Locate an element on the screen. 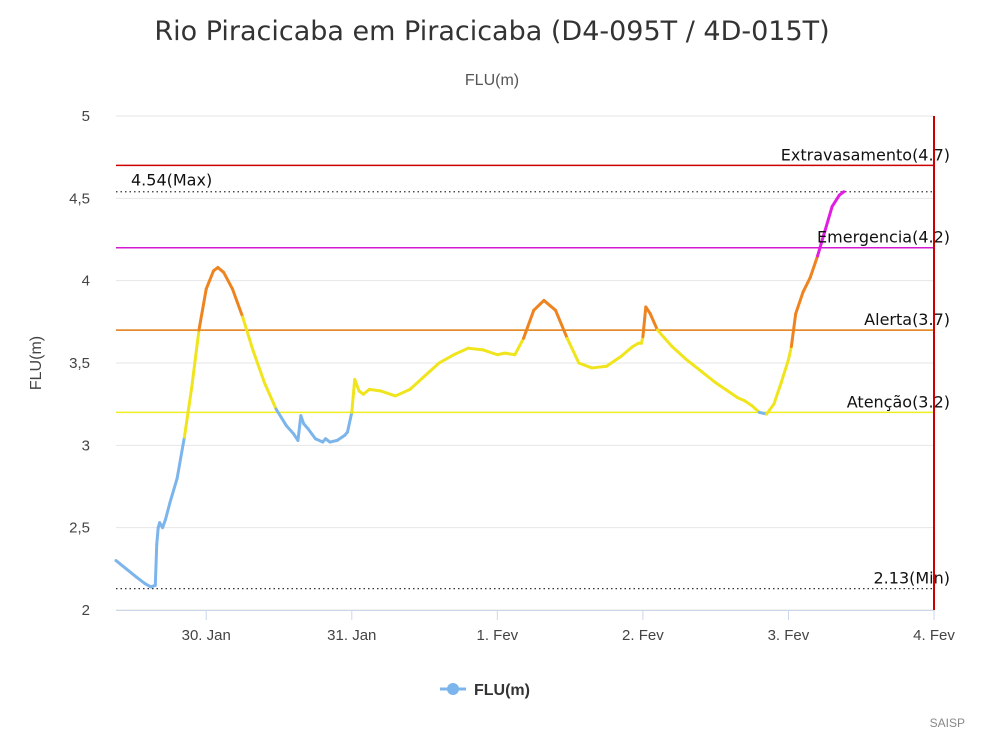  y-tick-label: 4 is located at coordinates (86, 281).